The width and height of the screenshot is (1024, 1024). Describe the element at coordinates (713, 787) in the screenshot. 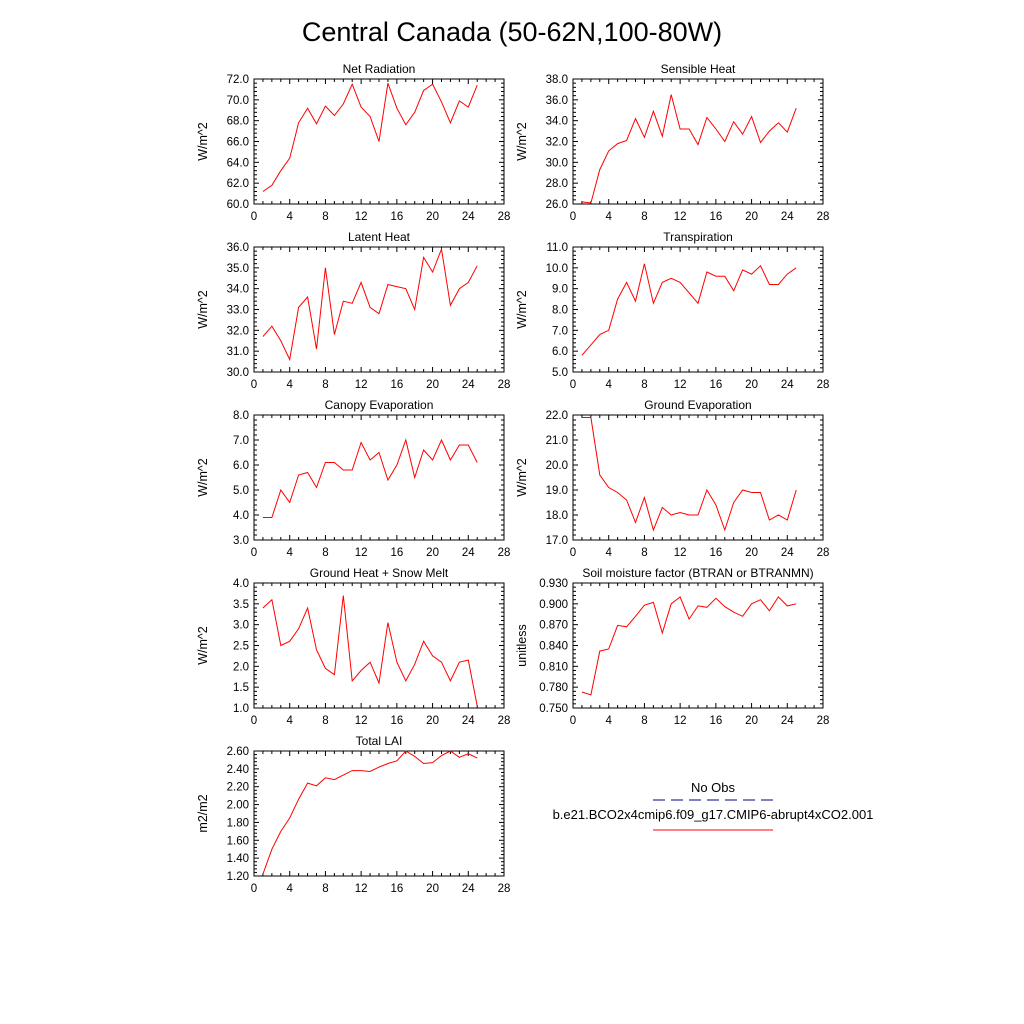

I see `legend-label-obs: No Obs` at that location.